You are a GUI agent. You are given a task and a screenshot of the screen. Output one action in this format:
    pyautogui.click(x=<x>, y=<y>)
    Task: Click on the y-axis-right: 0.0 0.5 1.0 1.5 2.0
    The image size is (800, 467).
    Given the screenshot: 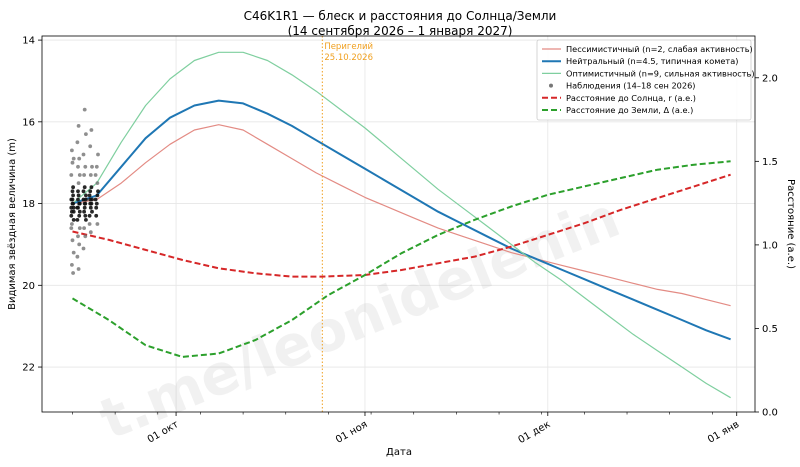 What is the action you would take?
    pyautogui.click(x=766, y=246)
    